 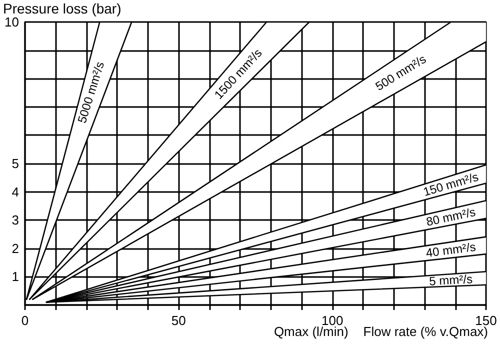 What do you see at coordinates (450, 280) in the screenshot?
I see `series-label: 5 mm²/s` at bounding box center [450, 280].